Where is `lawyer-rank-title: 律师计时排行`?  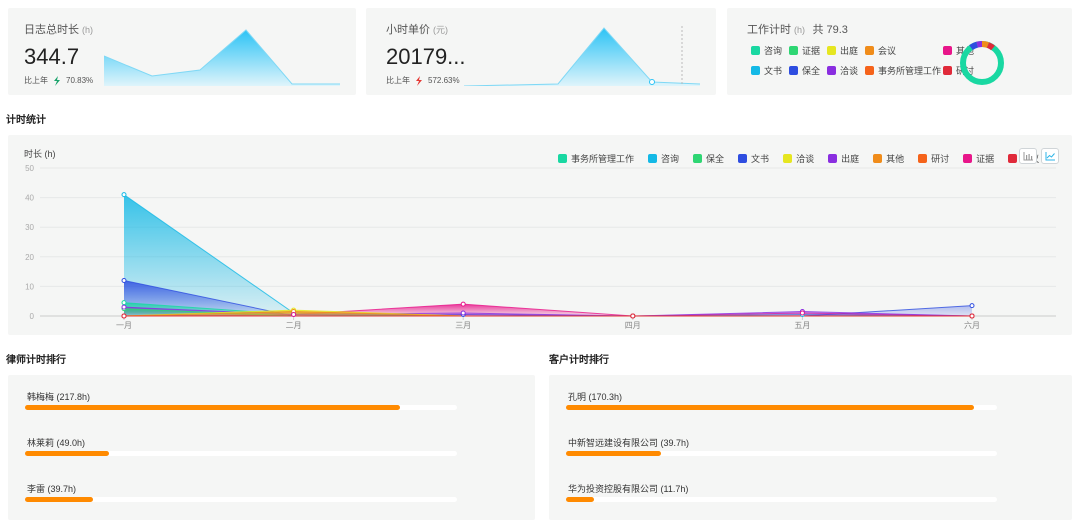
lawyer-rank-title: 律师计时排行 is located at coordinates (36, 360).